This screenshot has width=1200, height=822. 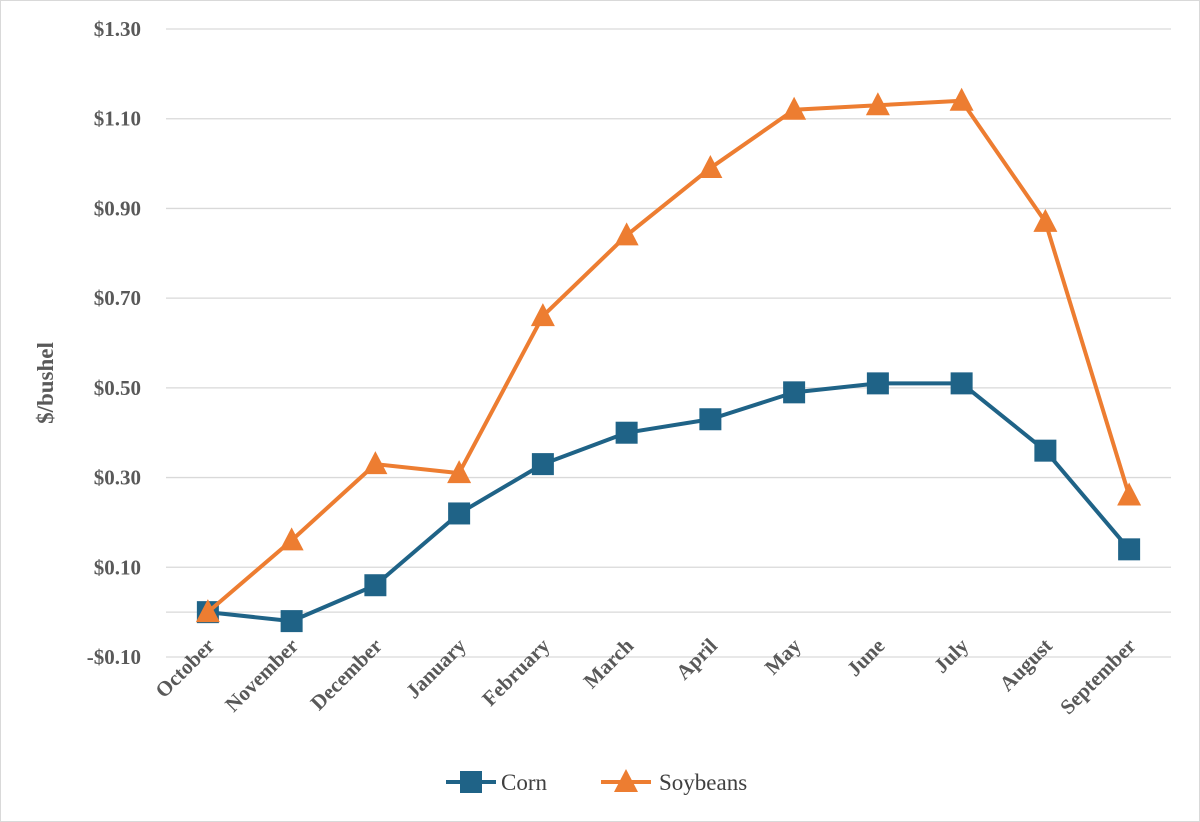 What do you see at coordinates (524, 782) in the screenshot?
I see `legend-label: Corn` at bounding box center [524, 782].